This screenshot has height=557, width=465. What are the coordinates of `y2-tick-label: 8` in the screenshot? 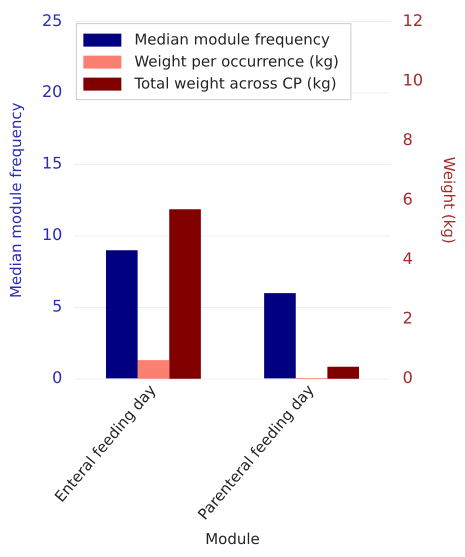 It's located at (407, 139).